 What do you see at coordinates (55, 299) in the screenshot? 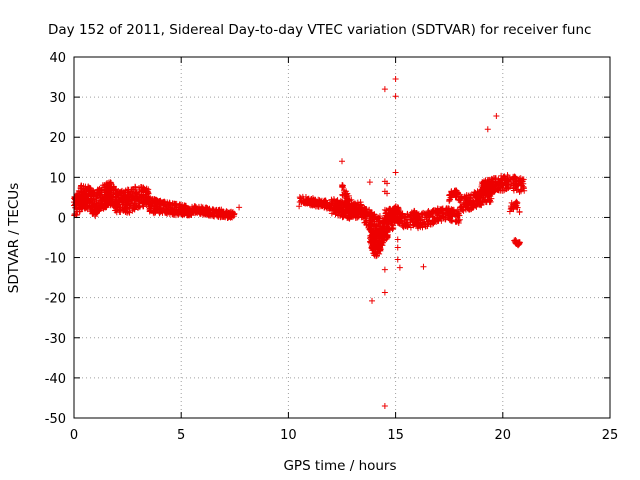
I see `y-tick-label: -20` at bounding box center [55, 299].